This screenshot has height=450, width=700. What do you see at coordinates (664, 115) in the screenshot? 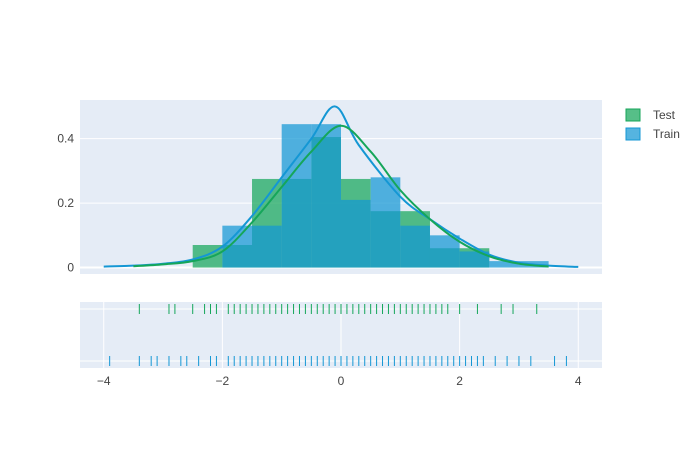
I see `legend-label: Test` at bounding box center [664, 115].